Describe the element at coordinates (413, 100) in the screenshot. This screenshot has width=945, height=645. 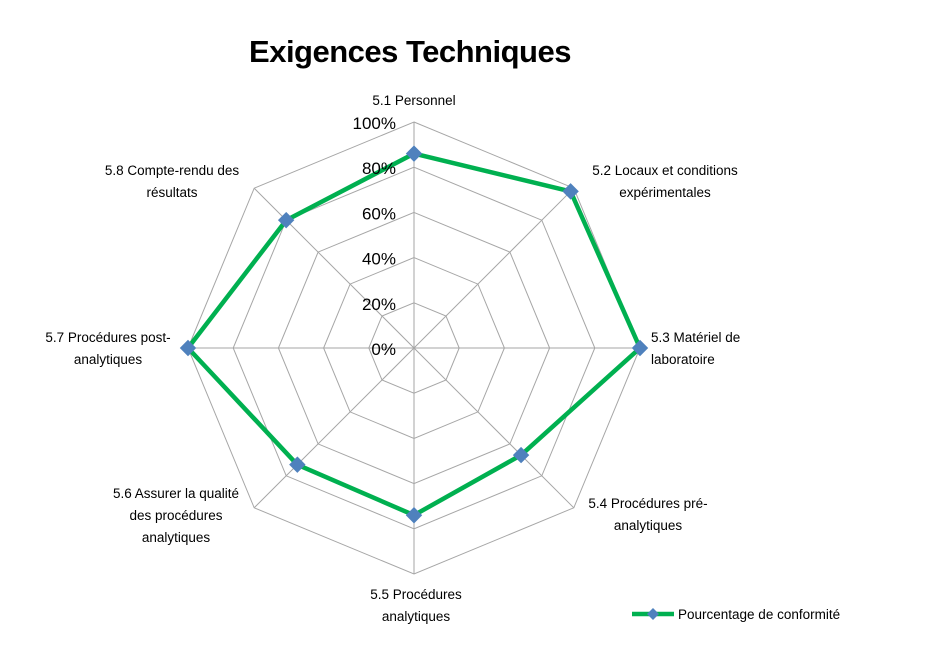
I see `category-label: 5.1 Personnel` at that location.